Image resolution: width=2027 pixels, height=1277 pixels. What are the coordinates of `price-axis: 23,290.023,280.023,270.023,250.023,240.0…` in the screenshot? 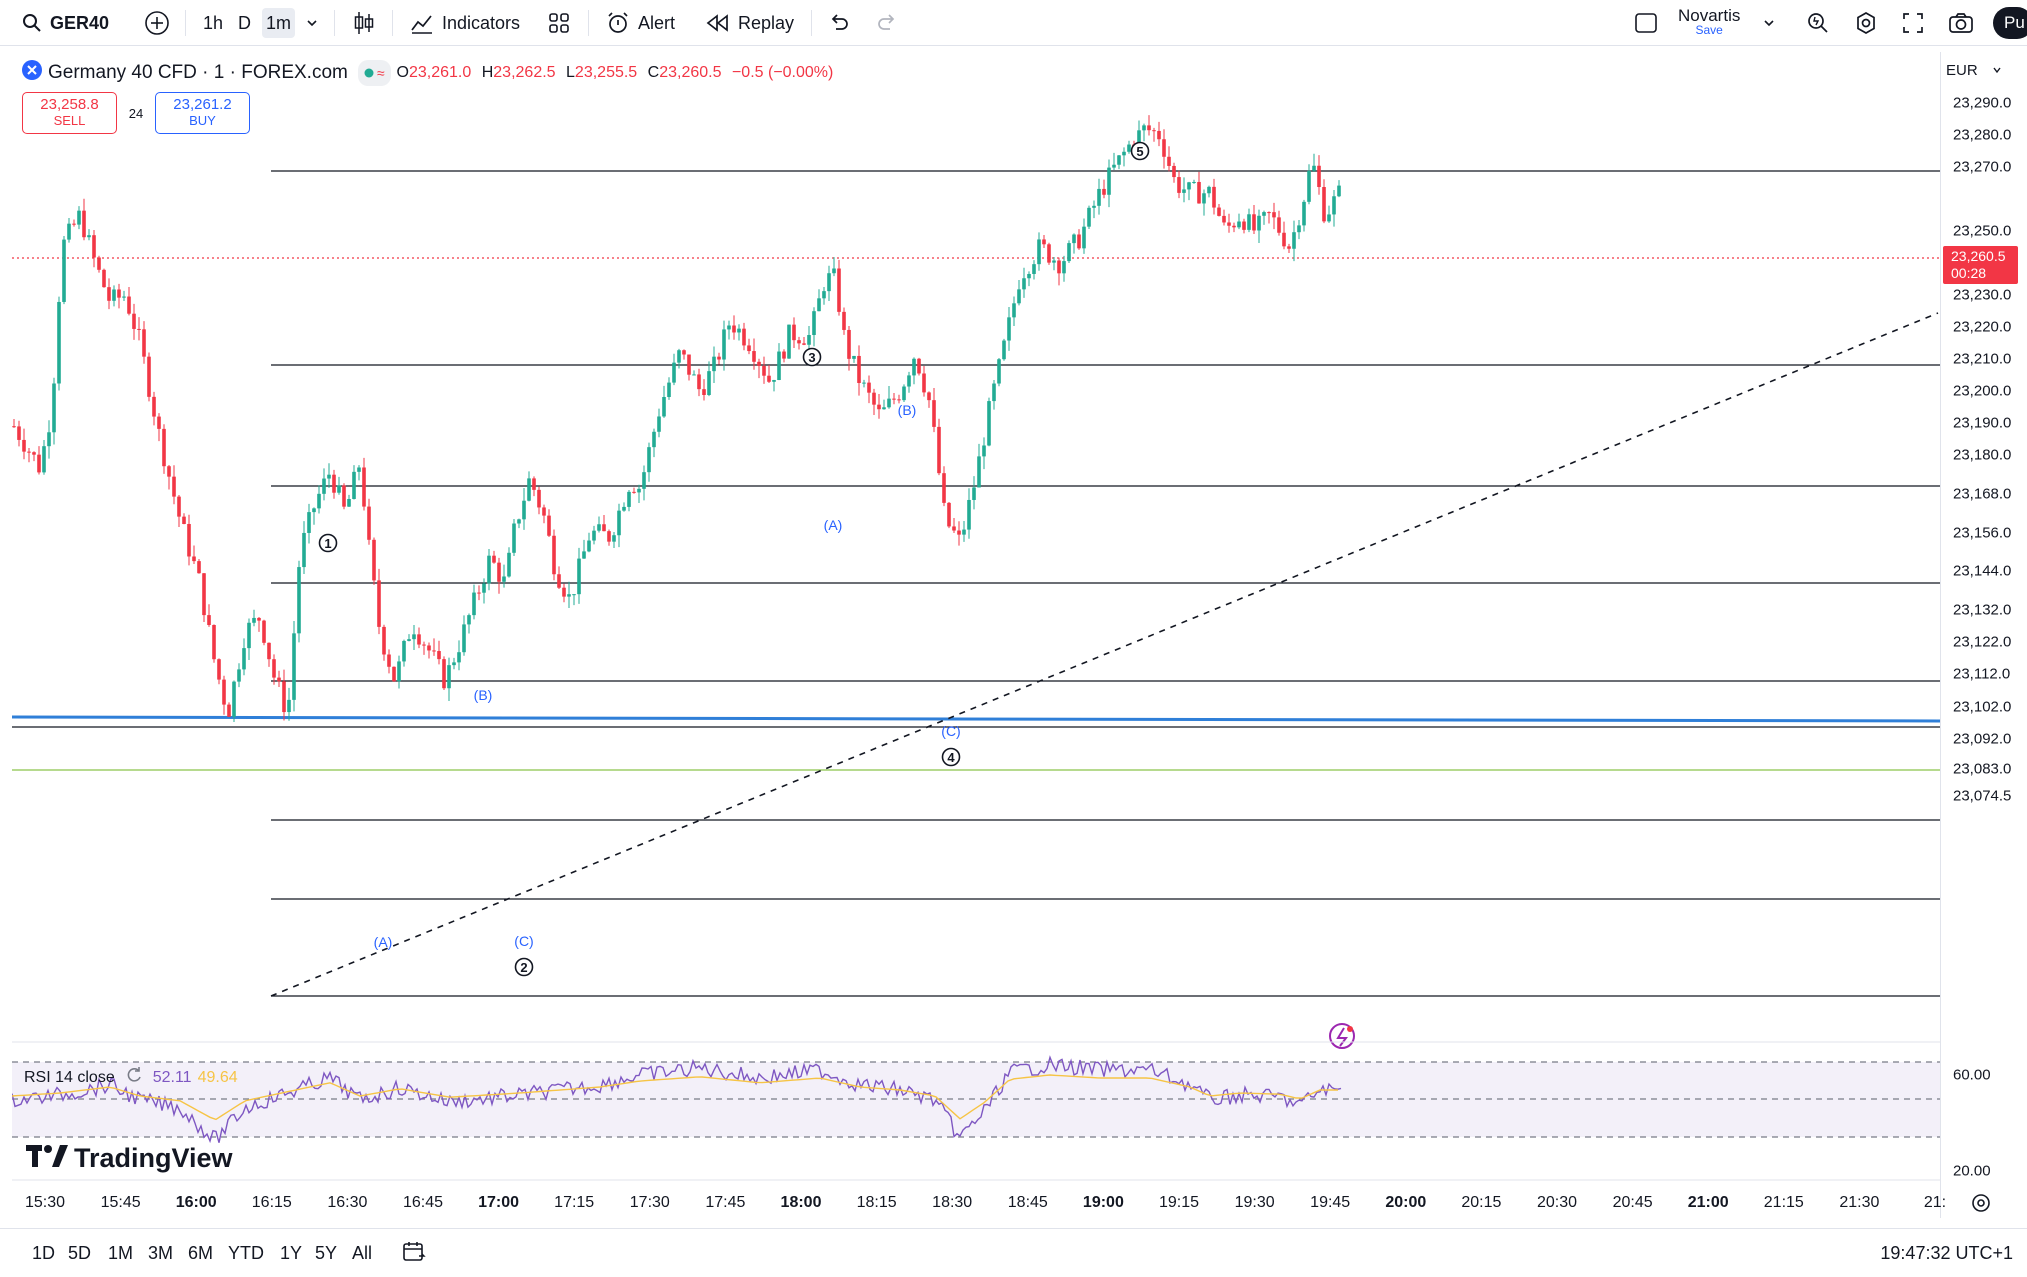 It's located at (1983, 635).